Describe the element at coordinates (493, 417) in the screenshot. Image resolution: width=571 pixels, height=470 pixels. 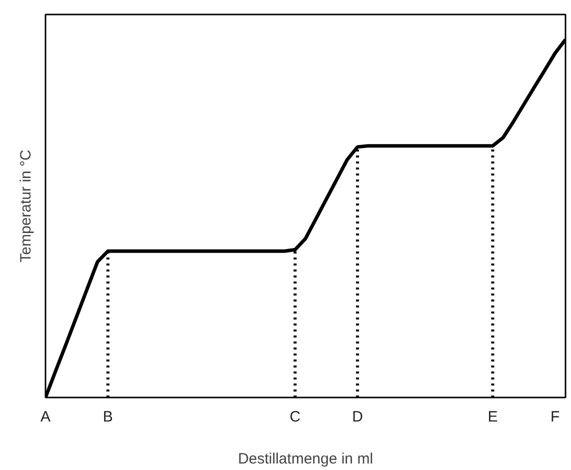
I see `x-tick-label: E` at that location.